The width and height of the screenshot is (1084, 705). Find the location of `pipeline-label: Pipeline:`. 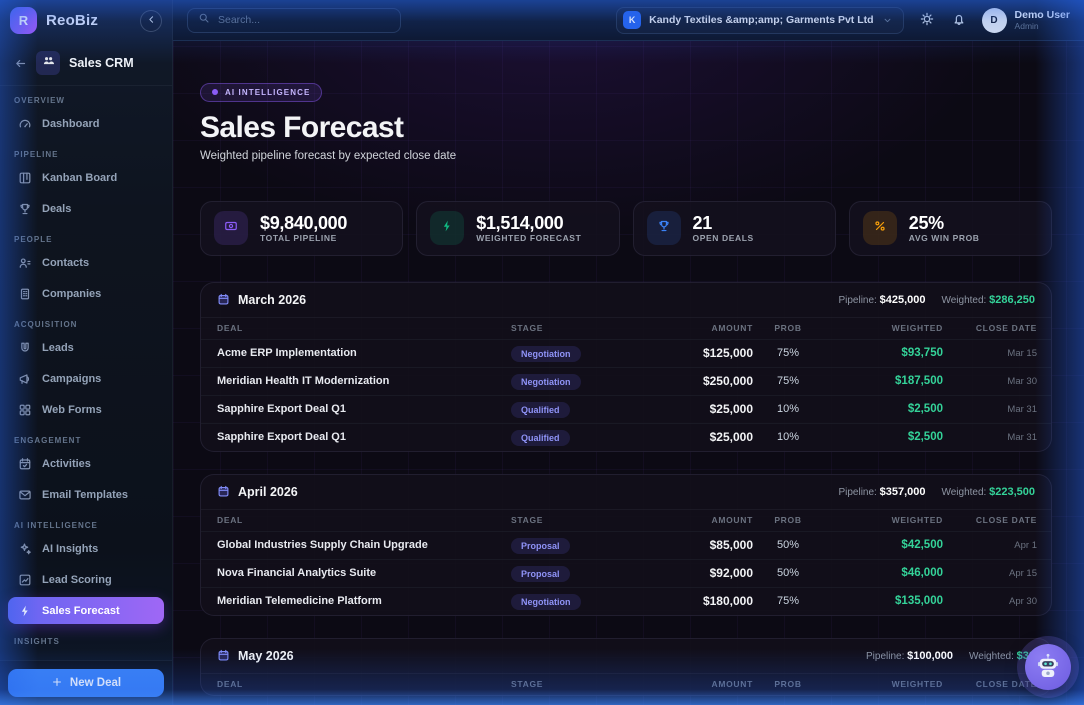

pipeline-label: Pipeline: is located at coordinates (885, 656).